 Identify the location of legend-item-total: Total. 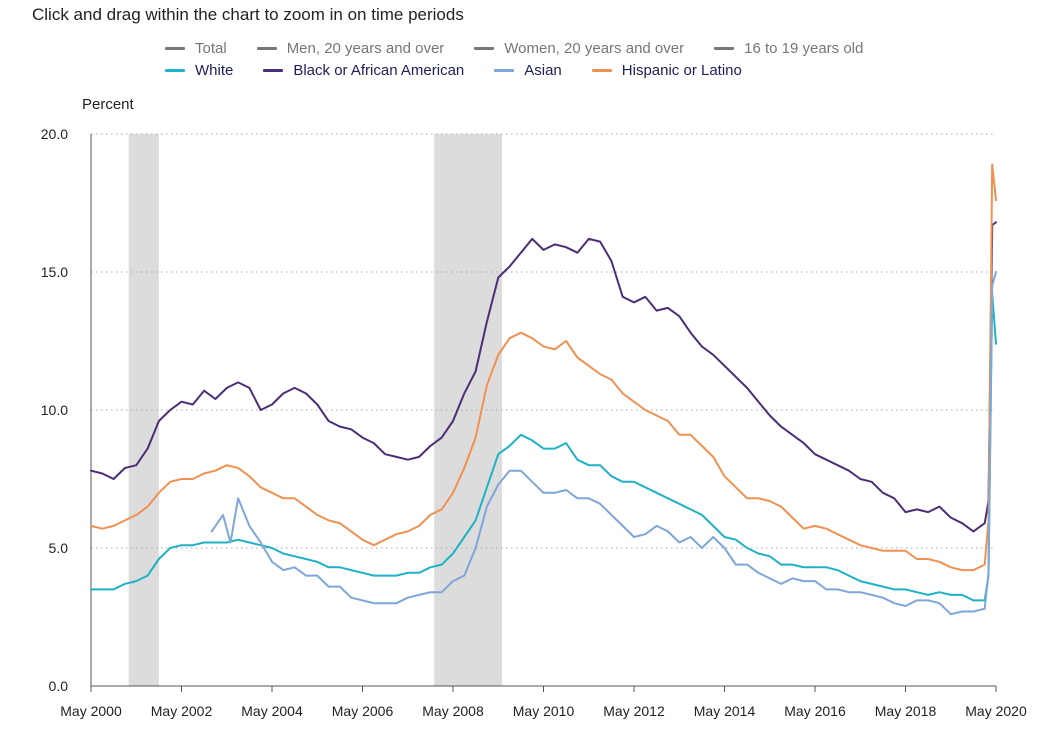
(196, 48).